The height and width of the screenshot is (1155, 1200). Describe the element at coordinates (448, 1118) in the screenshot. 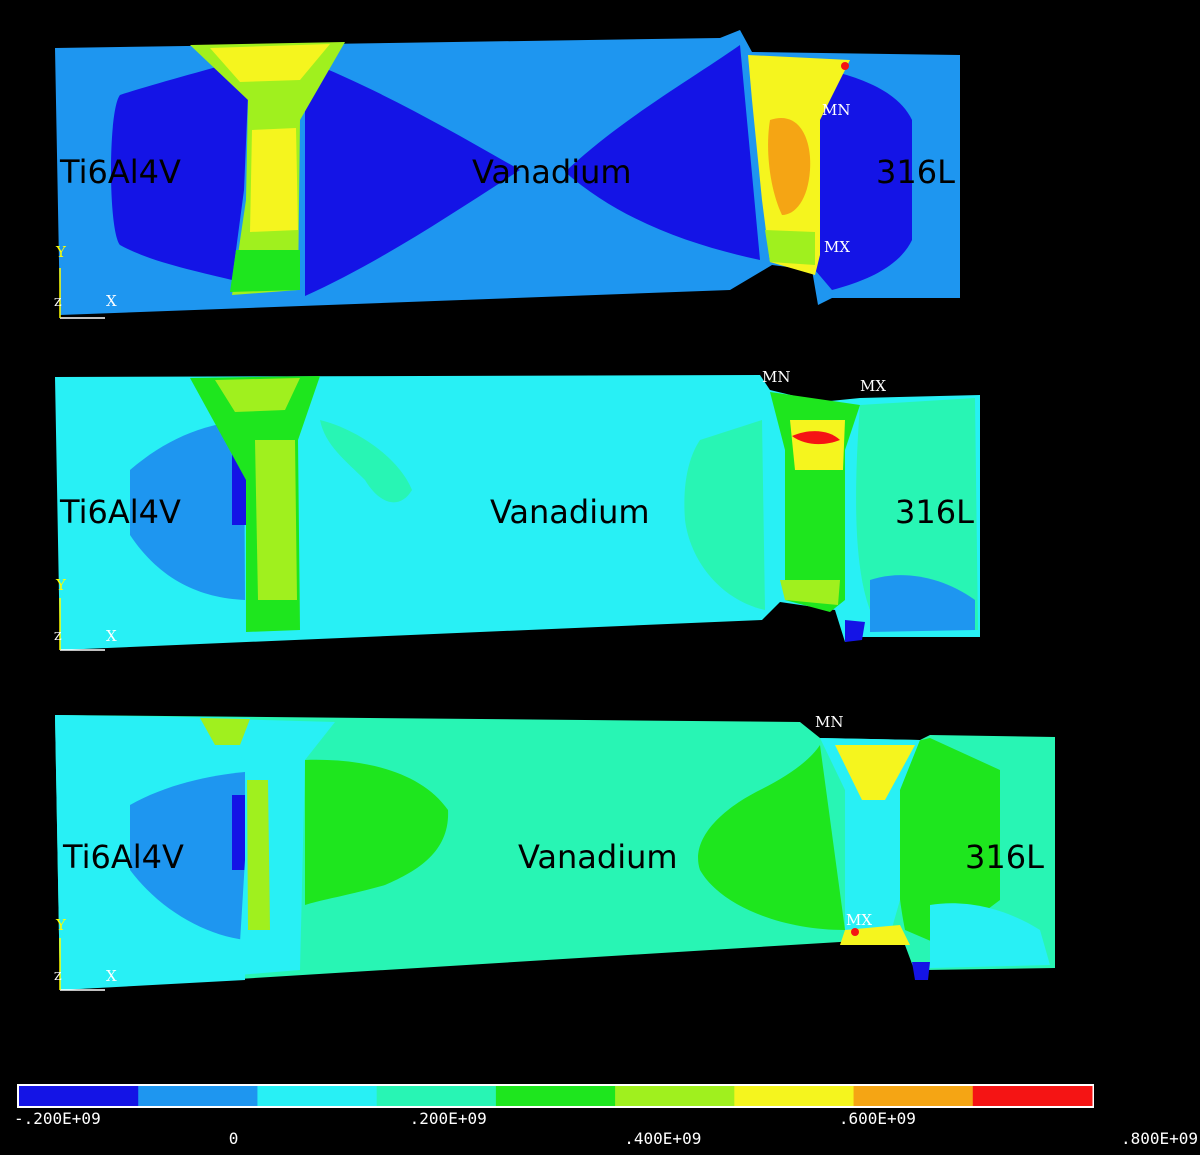

I see `legend-tick-label: .200E+09` at that location.